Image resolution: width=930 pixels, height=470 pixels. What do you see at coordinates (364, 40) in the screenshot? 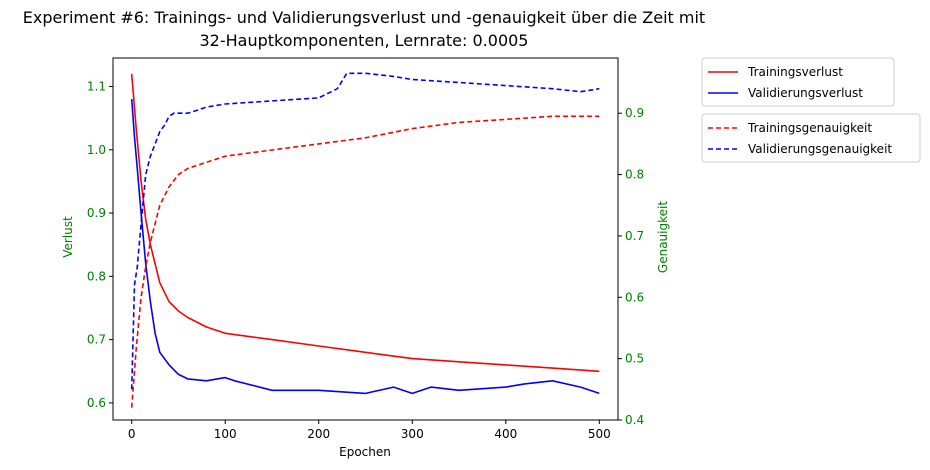
I see `chart-subtitle: 32-Hauptkomponenten, Lernrate: 0.0005` at bounding box center [364, 40].